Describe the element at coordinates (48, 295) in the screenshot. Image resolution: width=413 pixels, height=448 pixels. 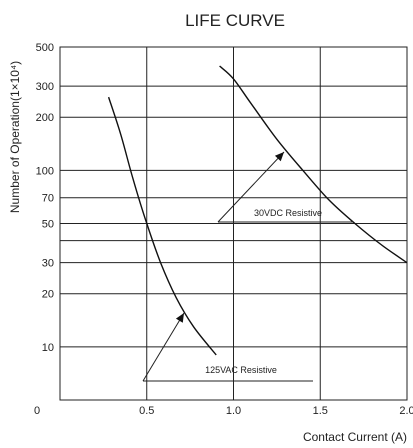
I see `y-tick-label: 20` at that location.